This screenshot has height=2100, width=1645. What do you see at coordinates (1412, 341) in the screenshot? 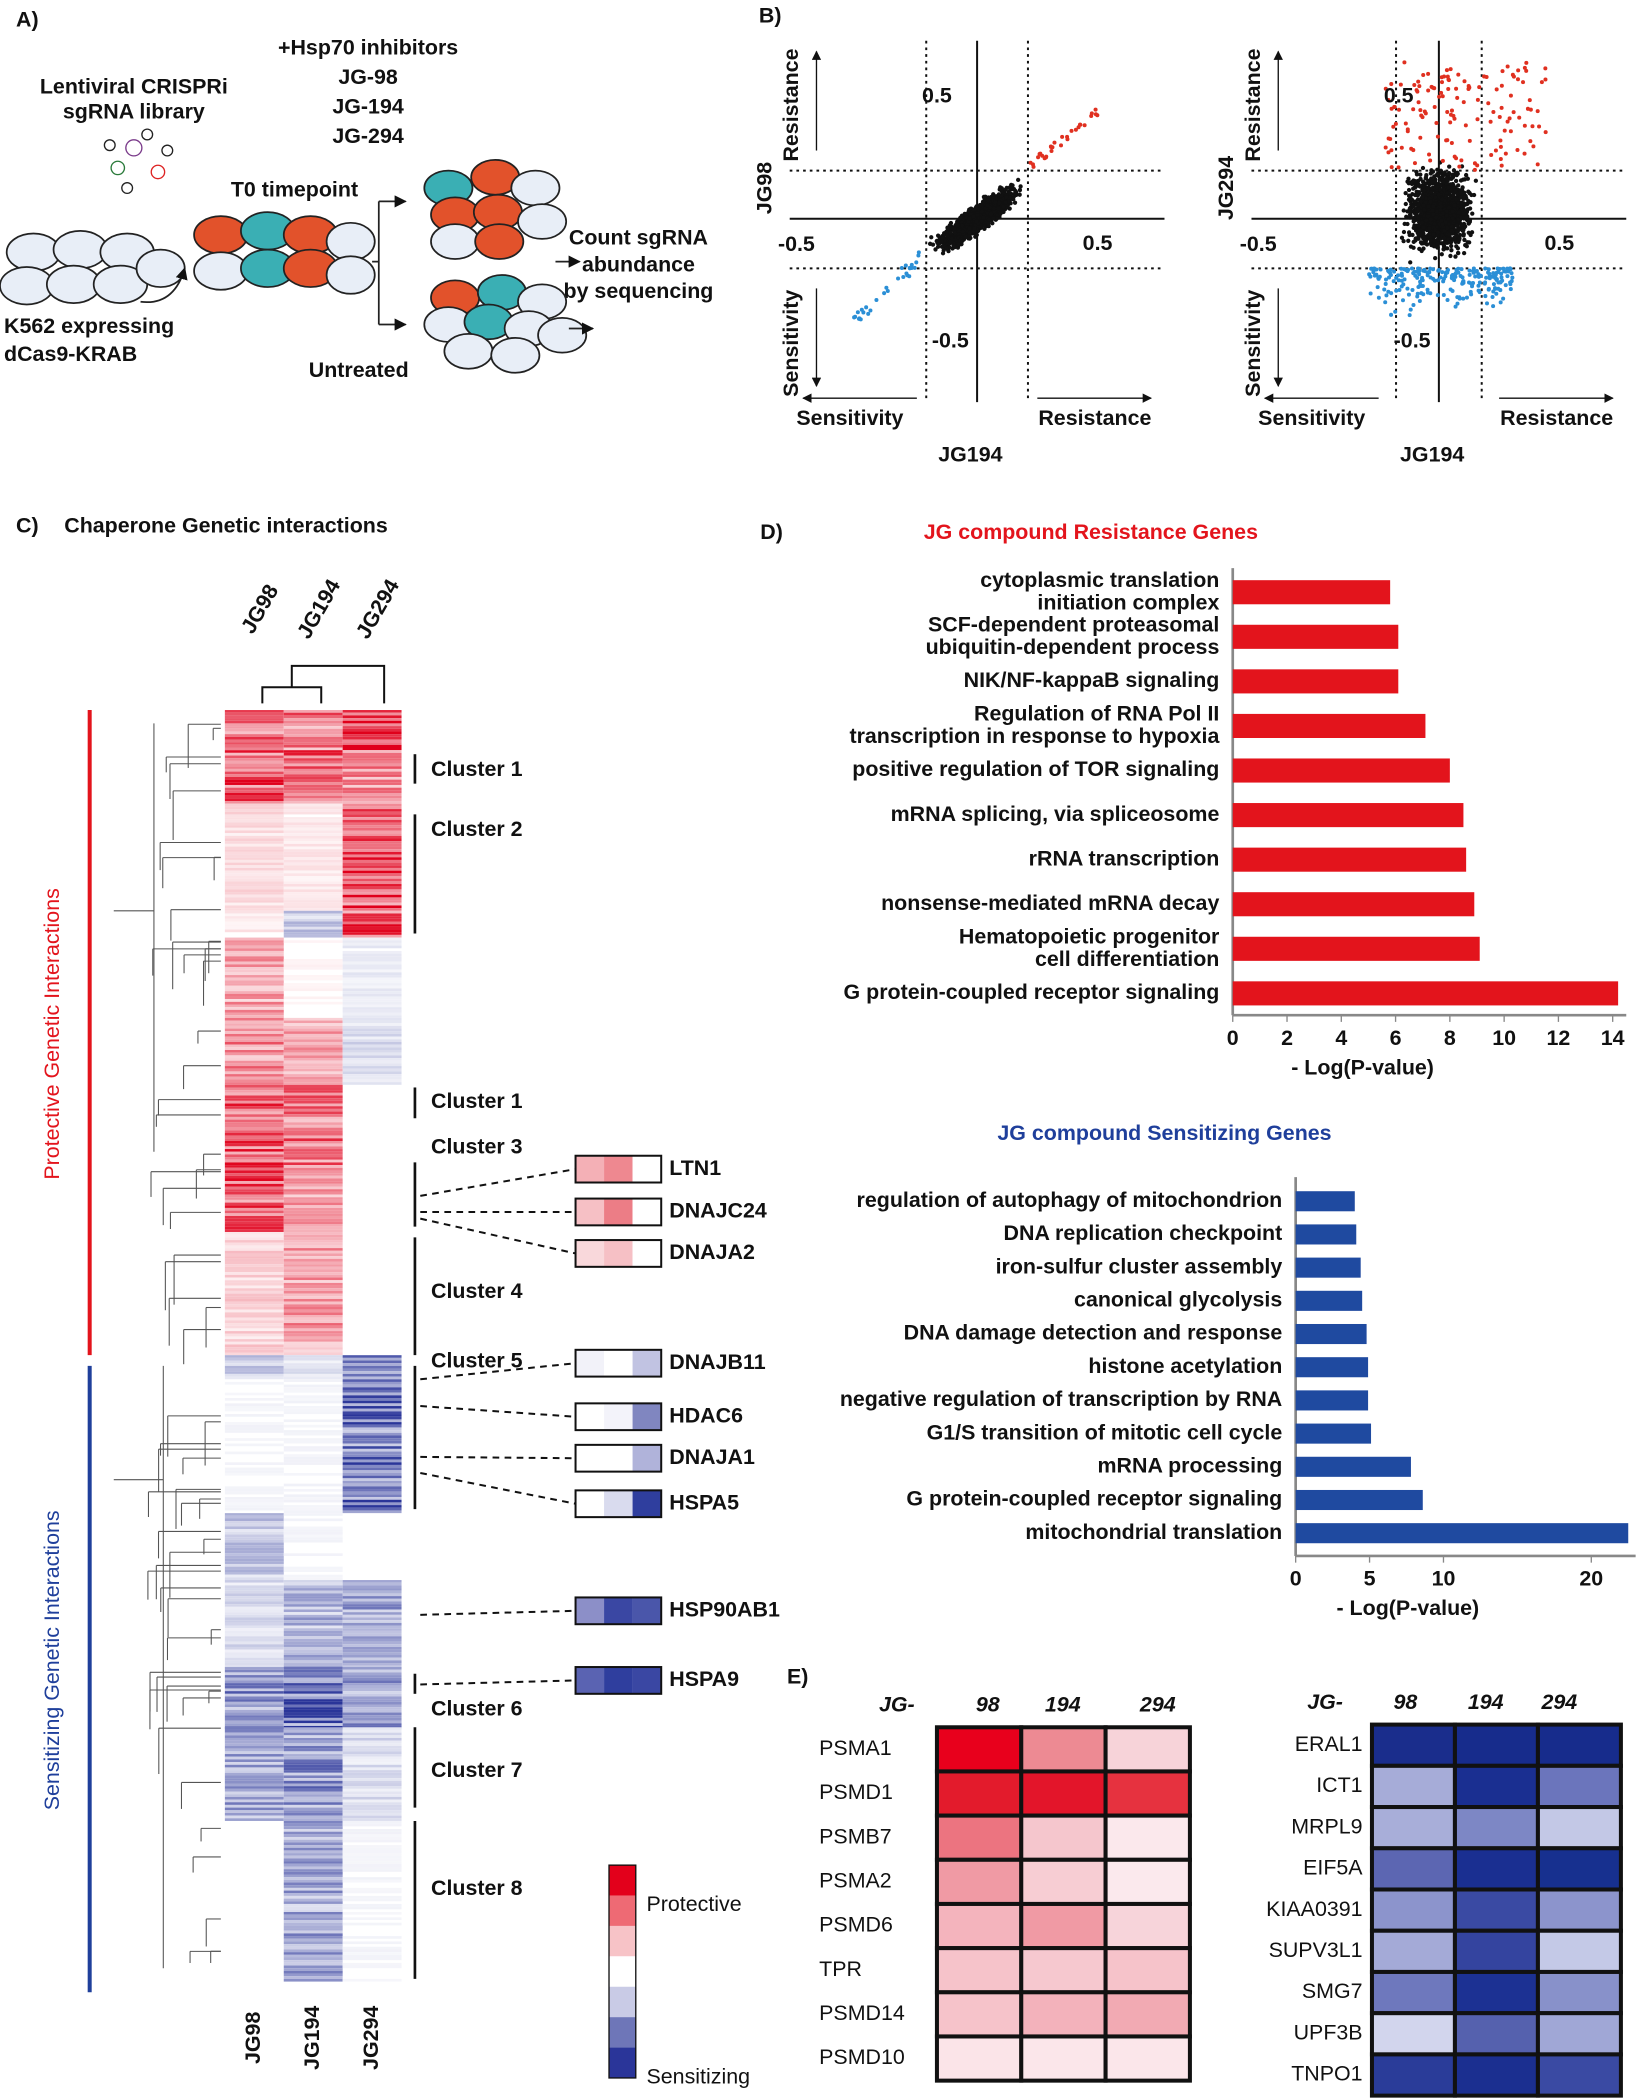
I see `tick-label: -0.5` at bounding box center [1412, 341].